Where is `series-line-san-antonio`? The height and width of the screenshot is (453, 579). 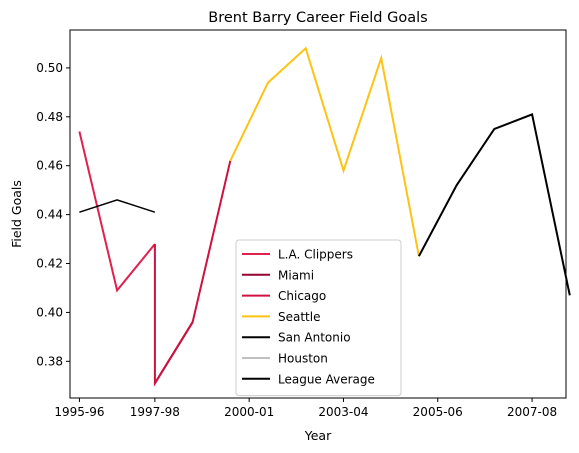 series-line-san-antonio is located at coordinates (494, 204).